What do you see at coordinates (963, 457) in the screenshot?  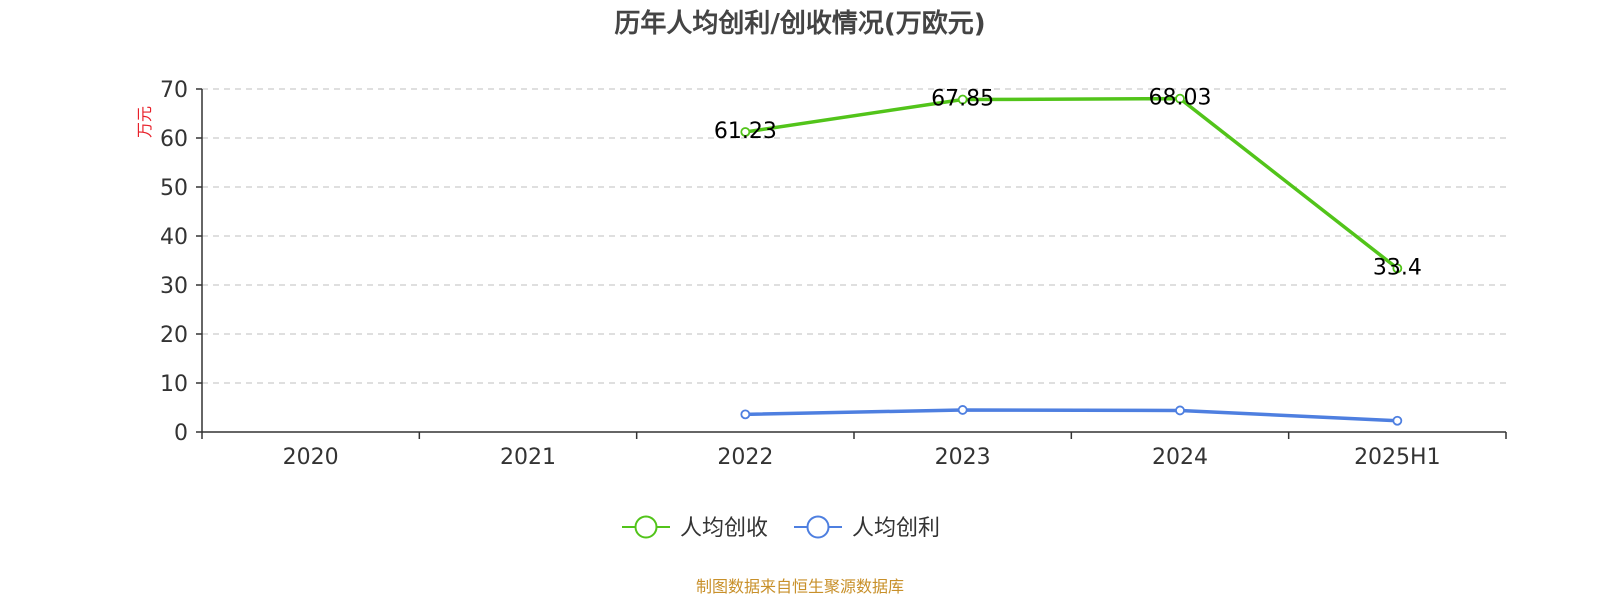 I see `x-tick-label: 2023` at bounding box center [963, 457].